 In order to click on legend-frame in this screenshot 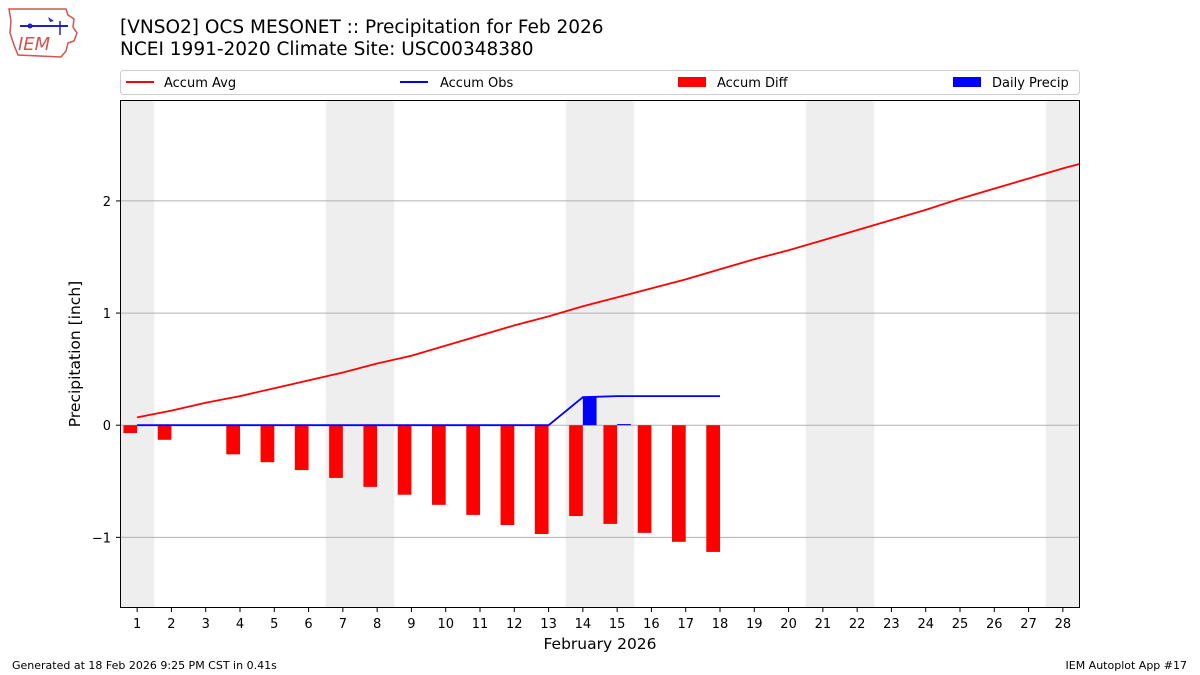, I will do `click(600, 82)`.